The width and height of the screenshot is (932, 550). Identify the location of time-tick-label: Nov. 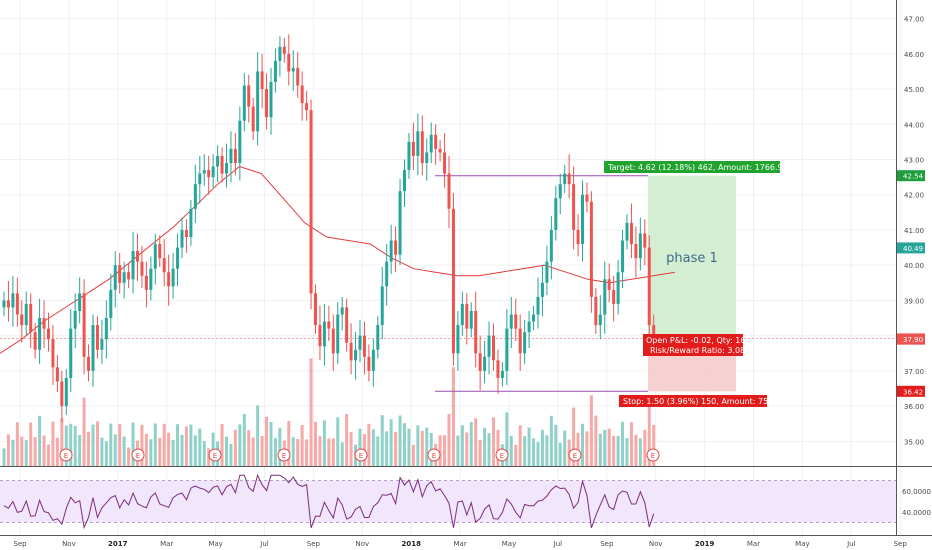
(69, 544).